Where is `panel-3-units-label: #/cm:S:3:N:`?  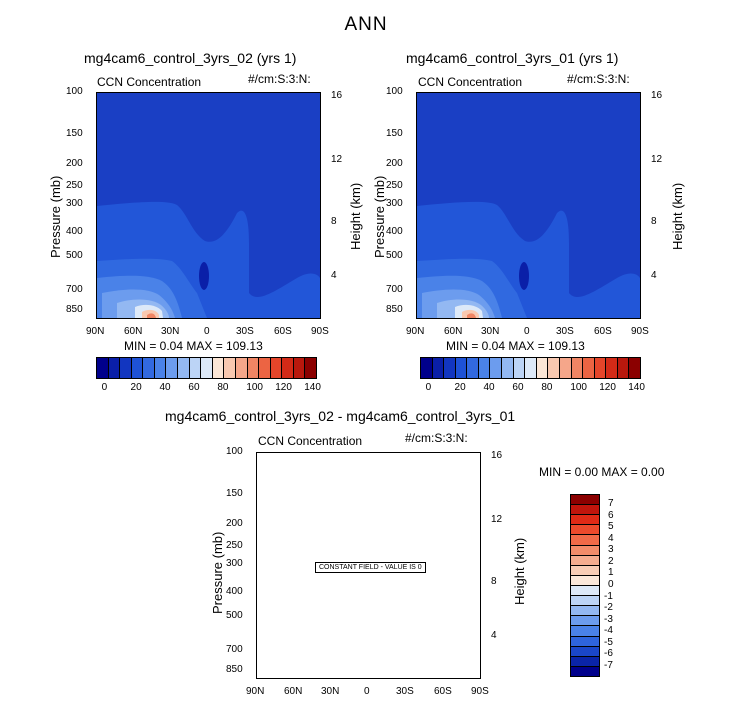
panel-3-units-label: #/cm:S:3:N: is located at coordinates (436, 438).